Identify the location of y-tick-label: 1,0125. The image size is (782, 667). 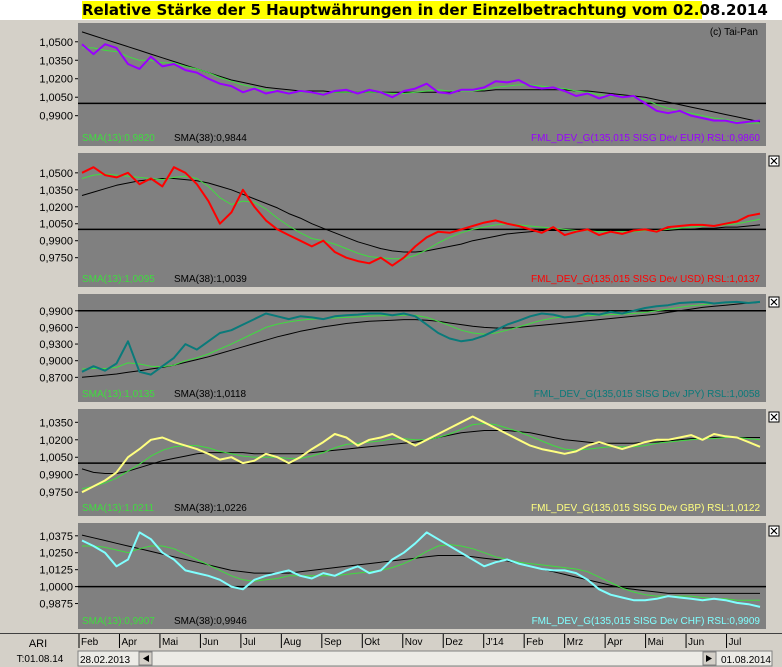
(56, 571).